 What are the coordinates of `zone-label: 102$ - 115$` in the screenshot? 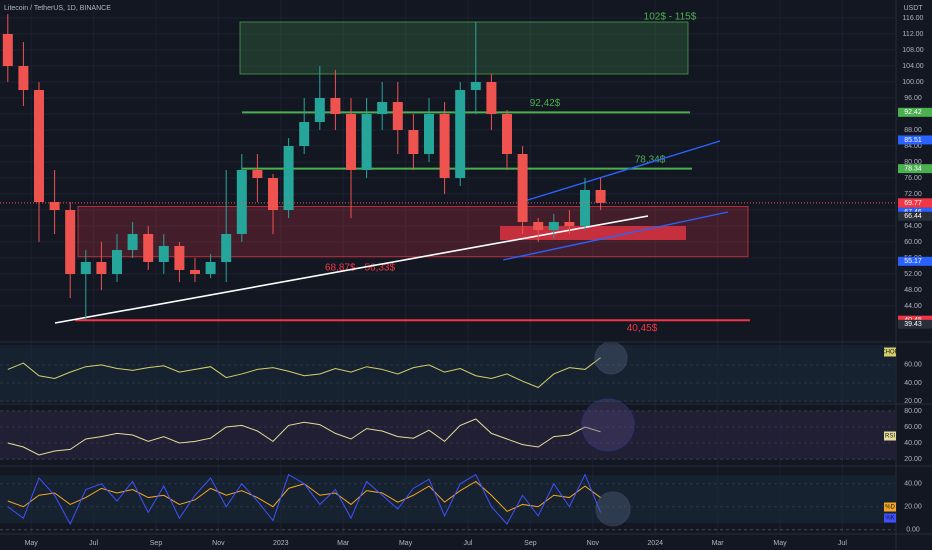 It's located at (670, 17).